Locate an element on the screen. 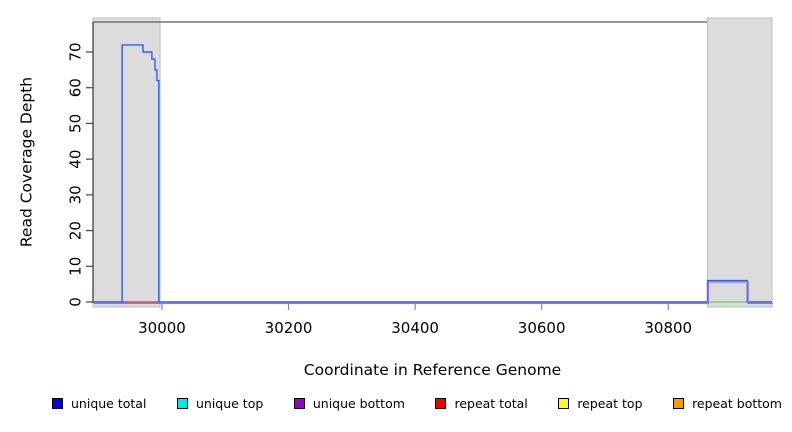  legend-item-unique-top: unique top is located at coordinates (220, 403).